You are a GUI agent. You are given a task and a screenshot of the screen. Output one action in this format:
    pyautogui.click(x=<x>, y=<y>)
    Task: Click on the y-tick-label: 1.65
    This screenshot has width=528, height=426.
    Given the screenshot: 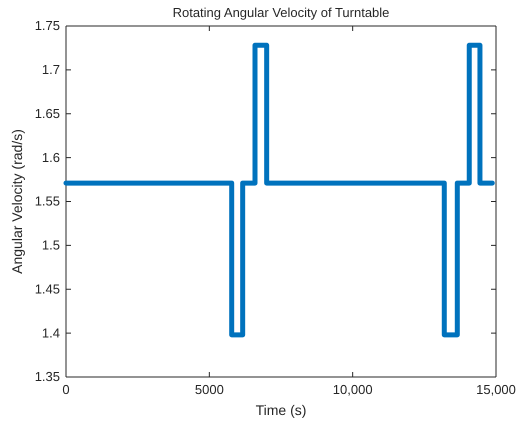 What is the action you would take?
    pyautogui.click(x=47, y=113)
    